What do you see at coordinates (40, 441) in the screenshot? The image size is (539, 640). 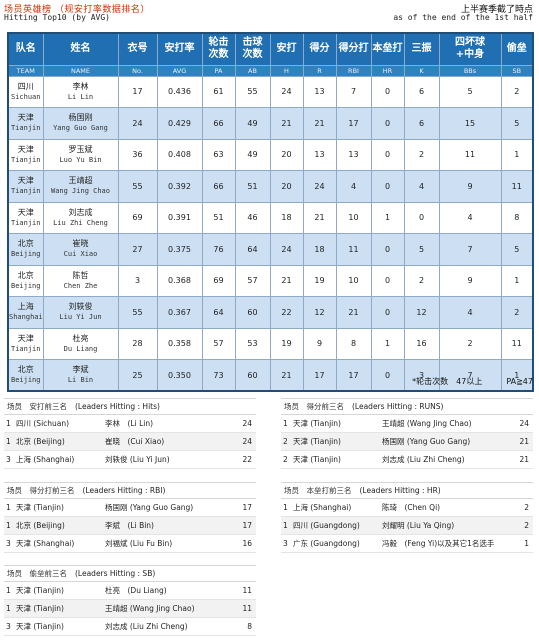 I see `leader-team: 北京 (Beijing)` at bounding box center [40, 441].